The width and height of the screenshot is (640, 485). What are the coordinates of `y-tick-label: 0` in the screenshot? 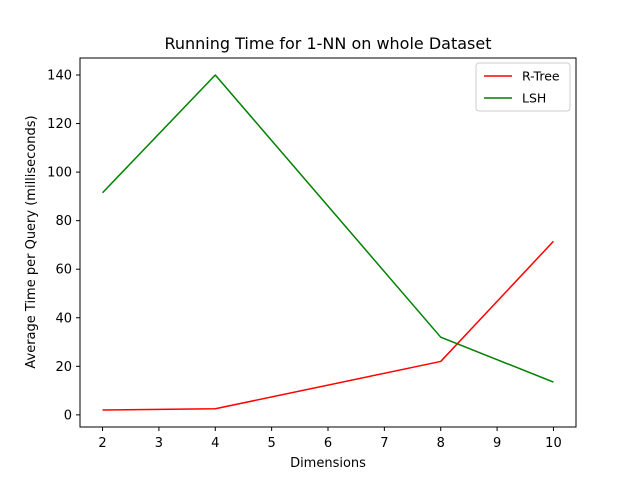 It's located at (68, 415).